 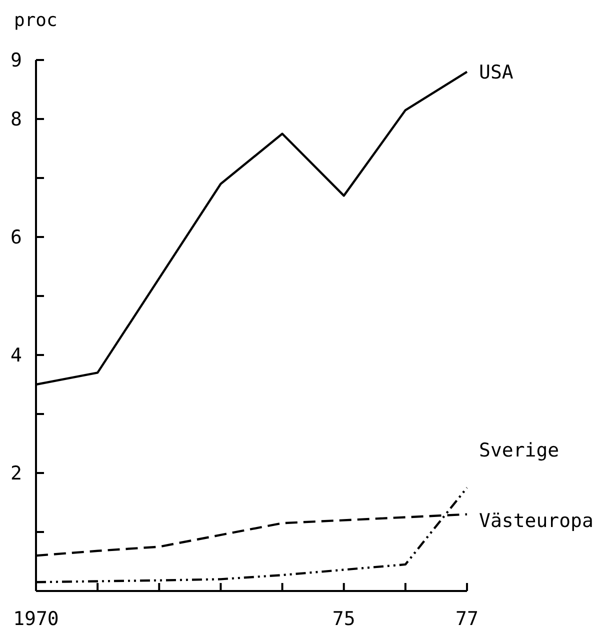 I want to click on x-tick-label: 1970, so click(x=36, y=619).